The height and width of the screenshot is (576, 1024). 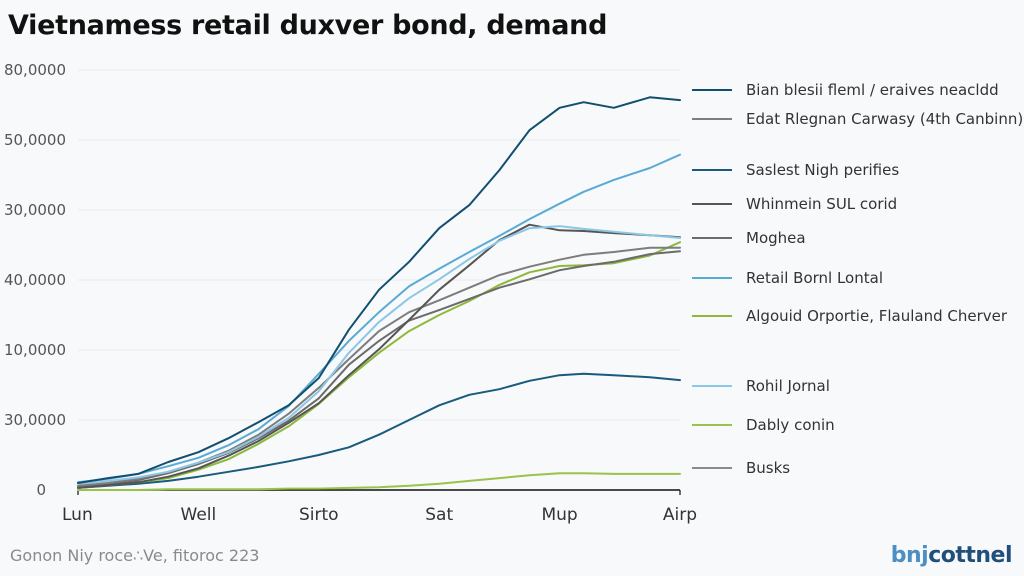 What do you see at coordinates (680, 515) in the screenshot?
I see `x-tick-label: Airp` at bounding box center [680, 515].